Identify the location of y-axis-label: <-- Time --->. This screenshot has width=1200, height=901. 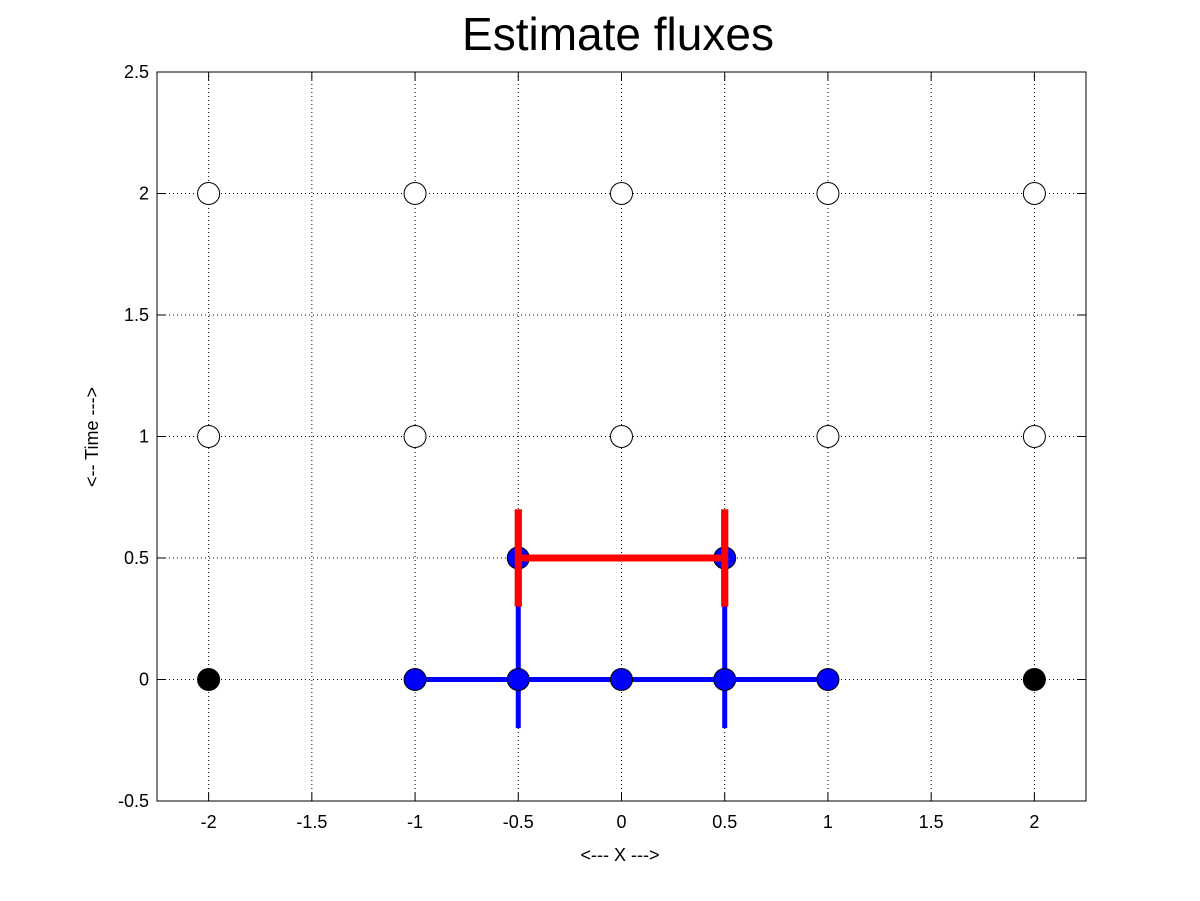
(92, 437).